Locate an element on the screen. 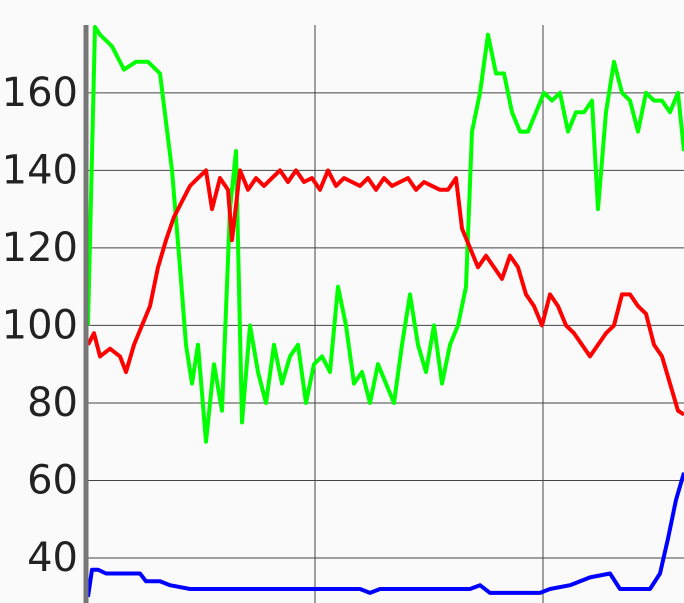 Image resolution: width=684 pixels, height=603 pixels. y-tick-label: 120 is located at coordinates (40, 248).